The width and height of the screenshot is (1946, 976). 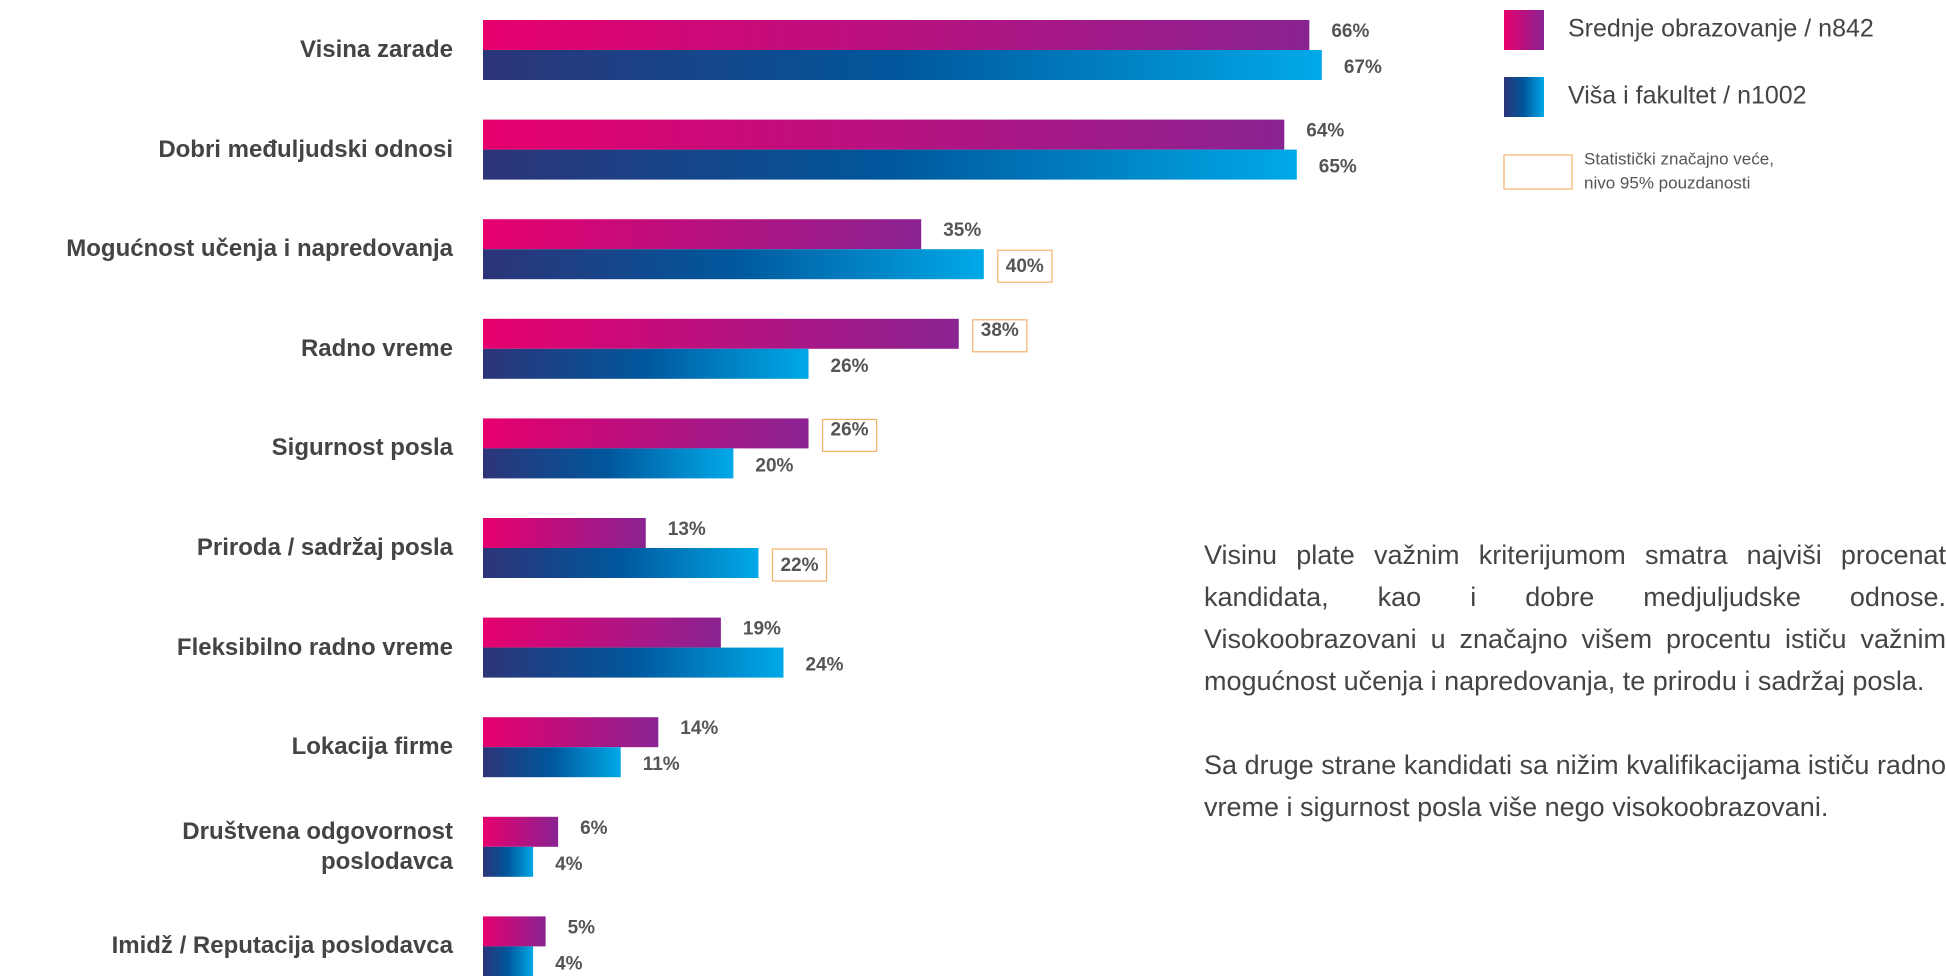 I want to click on legend-label: Srednje obrazovanje / n842, so click(x=1721, y=29).